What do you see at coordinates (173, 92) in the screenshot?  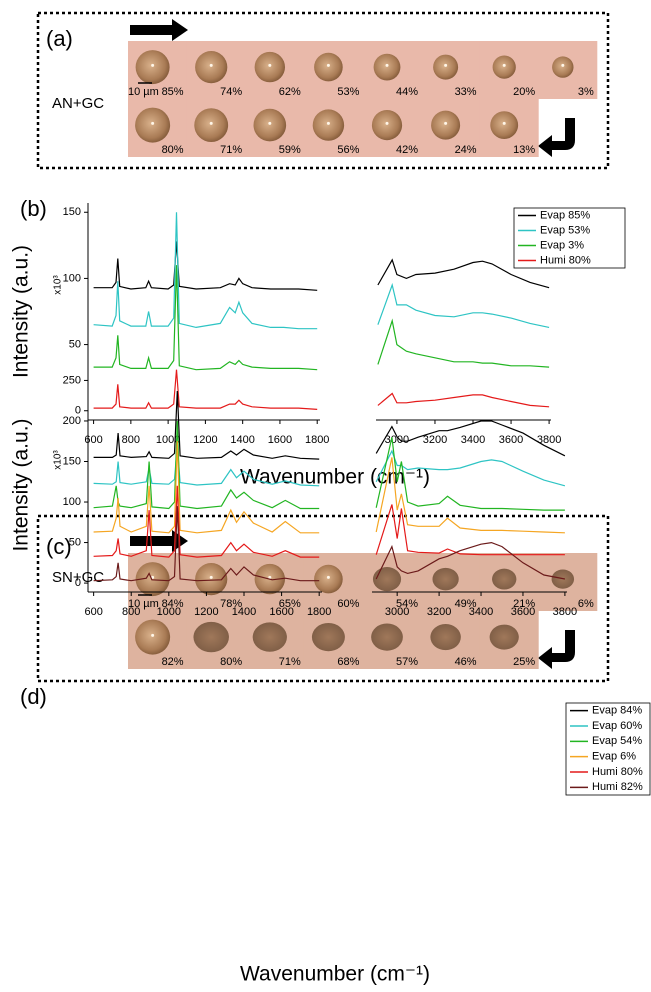 I see `rh-label: 85%` at bounding box center [173, 92].